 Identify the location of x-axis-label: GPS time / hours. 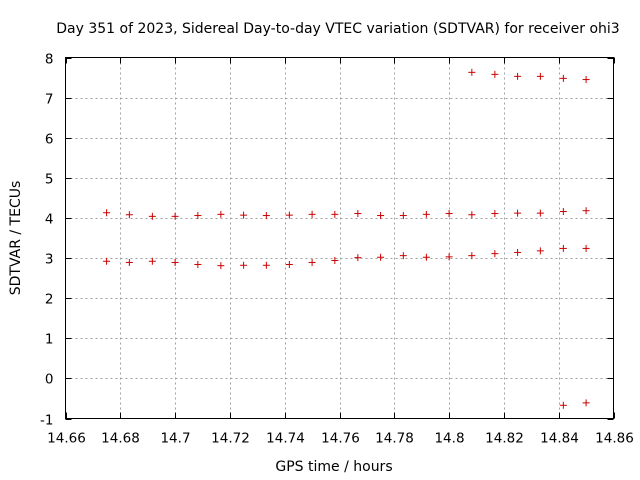
(333, 467).